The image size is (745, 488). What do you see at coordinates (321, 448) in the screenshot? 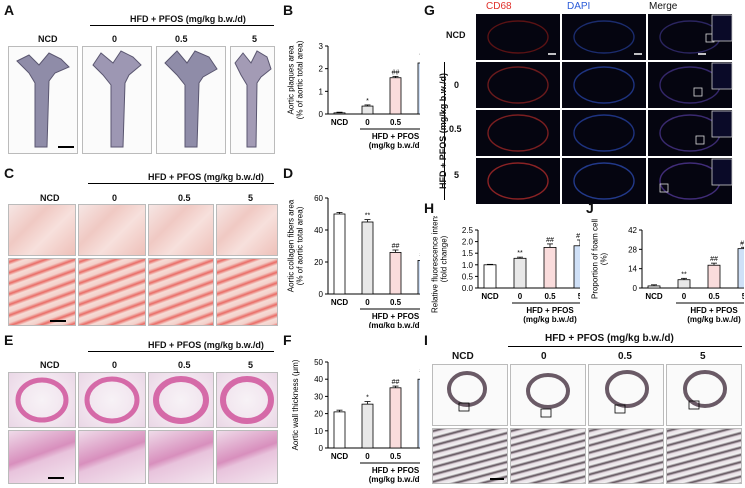
I see `panel-F-y-tick-label: 0` at bounding box center [321, 448].